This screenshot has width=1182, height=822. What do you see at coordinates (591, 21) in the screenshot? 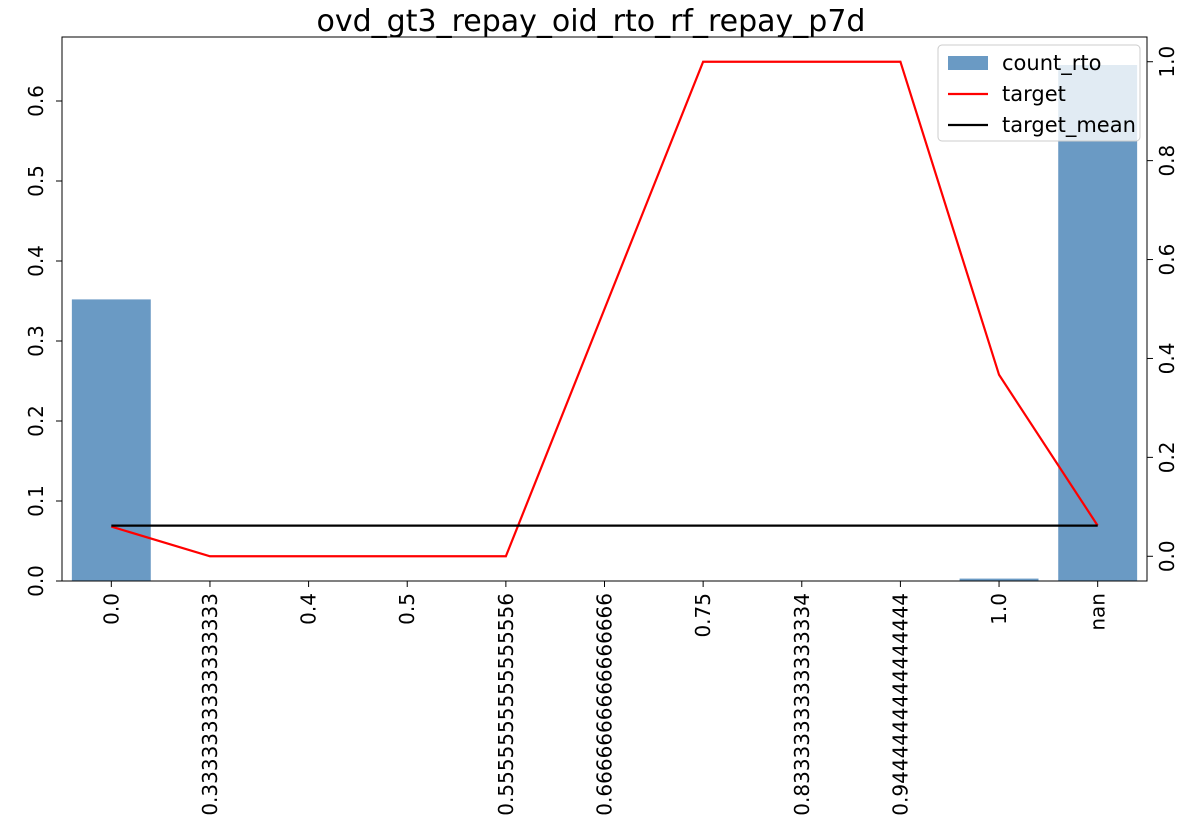
I see `chart-title: ovd_gt3_repay_oid_rto_rf_repay_p7d` at bounding box center [591, 21].